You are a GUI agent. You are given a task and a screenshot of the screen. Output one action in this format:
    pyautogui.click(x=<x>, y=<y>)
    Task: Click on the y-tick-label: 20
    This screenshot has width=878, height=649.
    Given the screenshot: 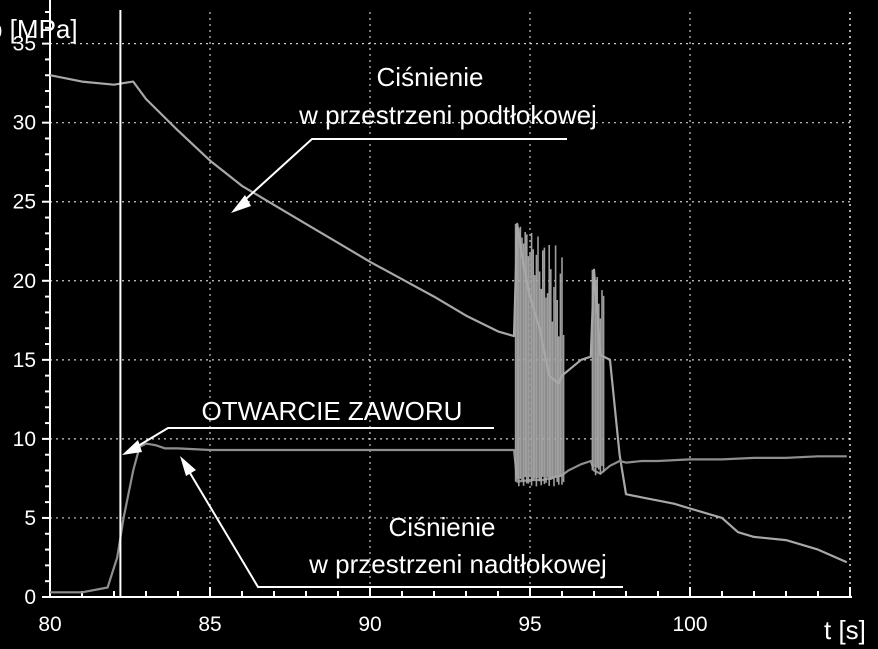 What is the action you would take?
    pyautogui.click(x=24, y=281)
    